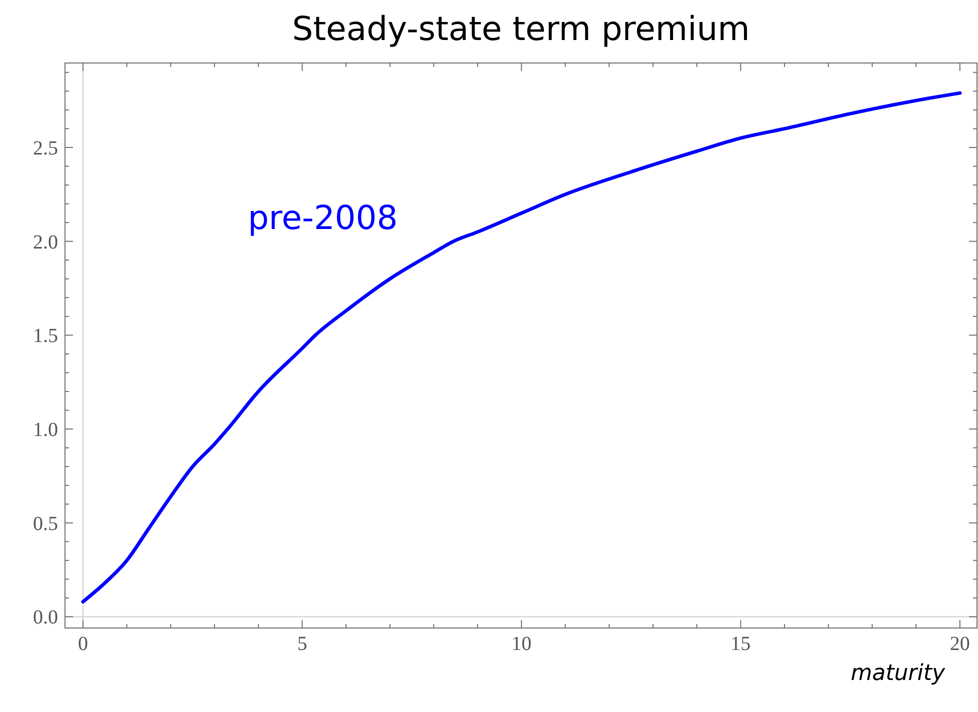 The image size is (978, 712). I want to click on y-tick-label: 0.0, so click(45, 617).